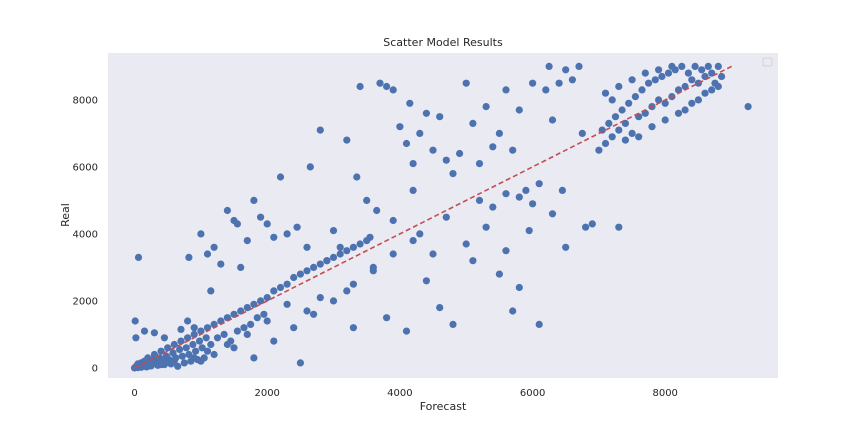 The width and height of the screenshot is (864, 436). What do you see at coordinates (95, 368) in the screenshot?
I see `y-tick-label: 0` at bounding box center [95, 368].